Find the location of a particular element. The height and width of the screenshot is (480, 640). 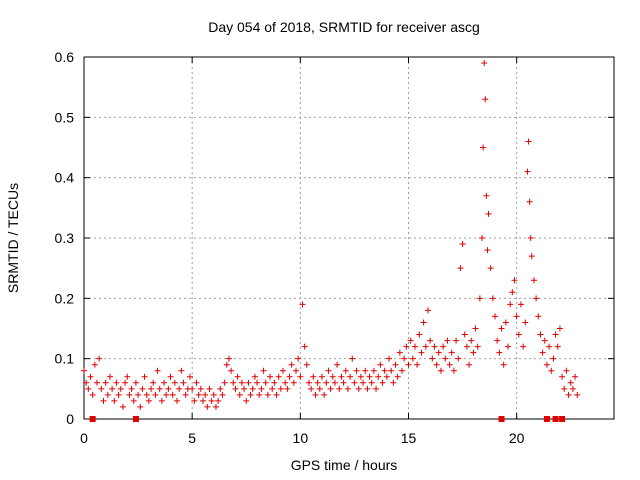

y-tick-label: 0.2 is located at coordinates (65, 298).